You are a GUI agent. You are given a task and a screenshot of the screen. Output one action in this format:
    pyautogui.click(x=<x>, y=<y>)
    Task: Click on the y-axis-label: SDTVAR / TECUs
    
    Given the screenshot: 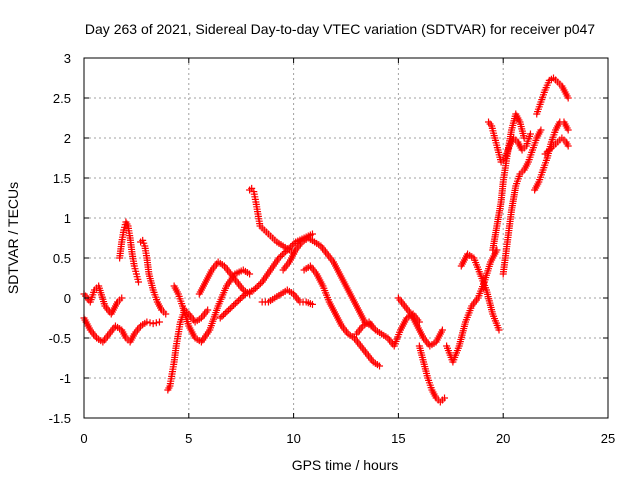 What is the action you would take?
    pyautogui.click(x=13, y=238)
    